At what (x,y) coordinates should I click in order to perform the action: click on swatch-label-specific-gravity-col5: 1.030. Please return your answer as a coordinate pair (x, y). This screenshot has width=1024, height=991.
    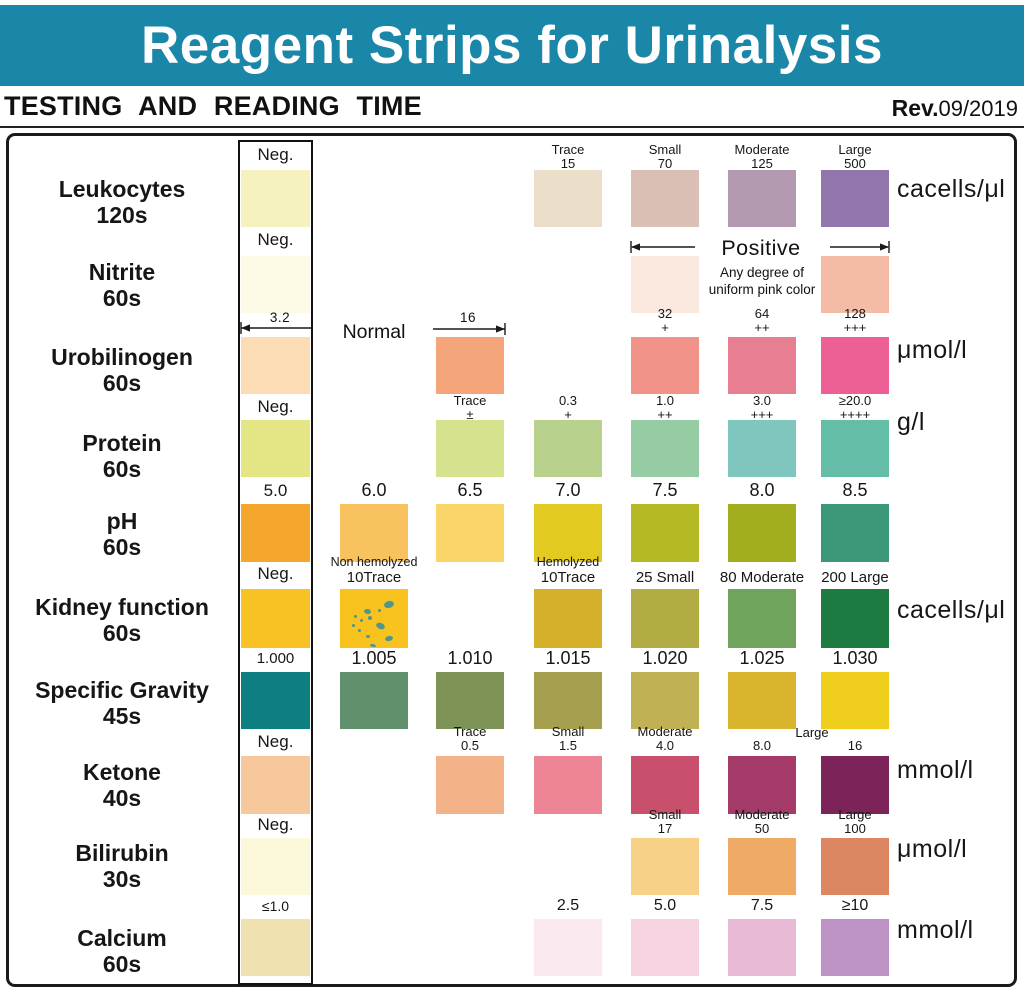
    Looking at the image, I should click on (855, 658).